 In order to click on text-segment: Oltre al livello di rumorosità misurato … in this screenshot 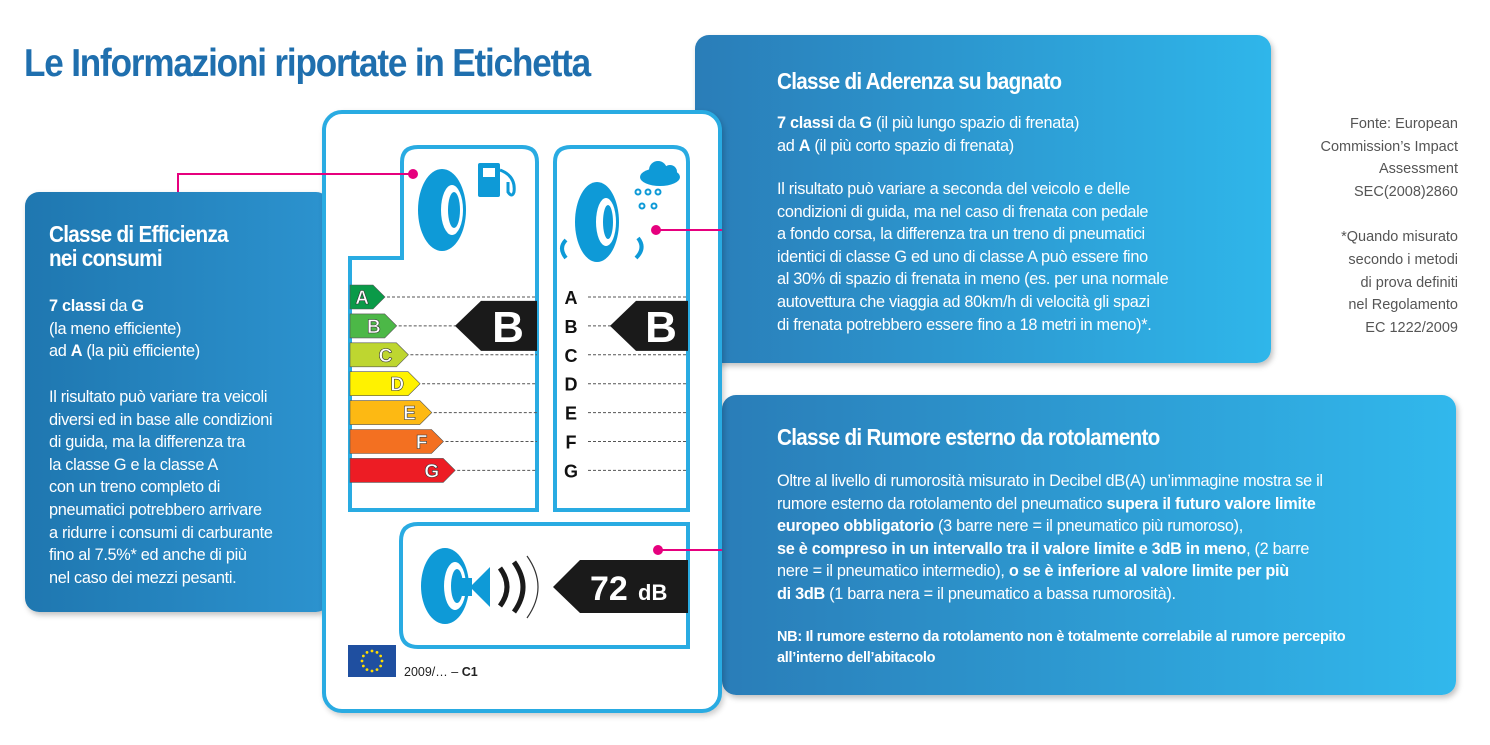, I will do `click(1050, 481)`.